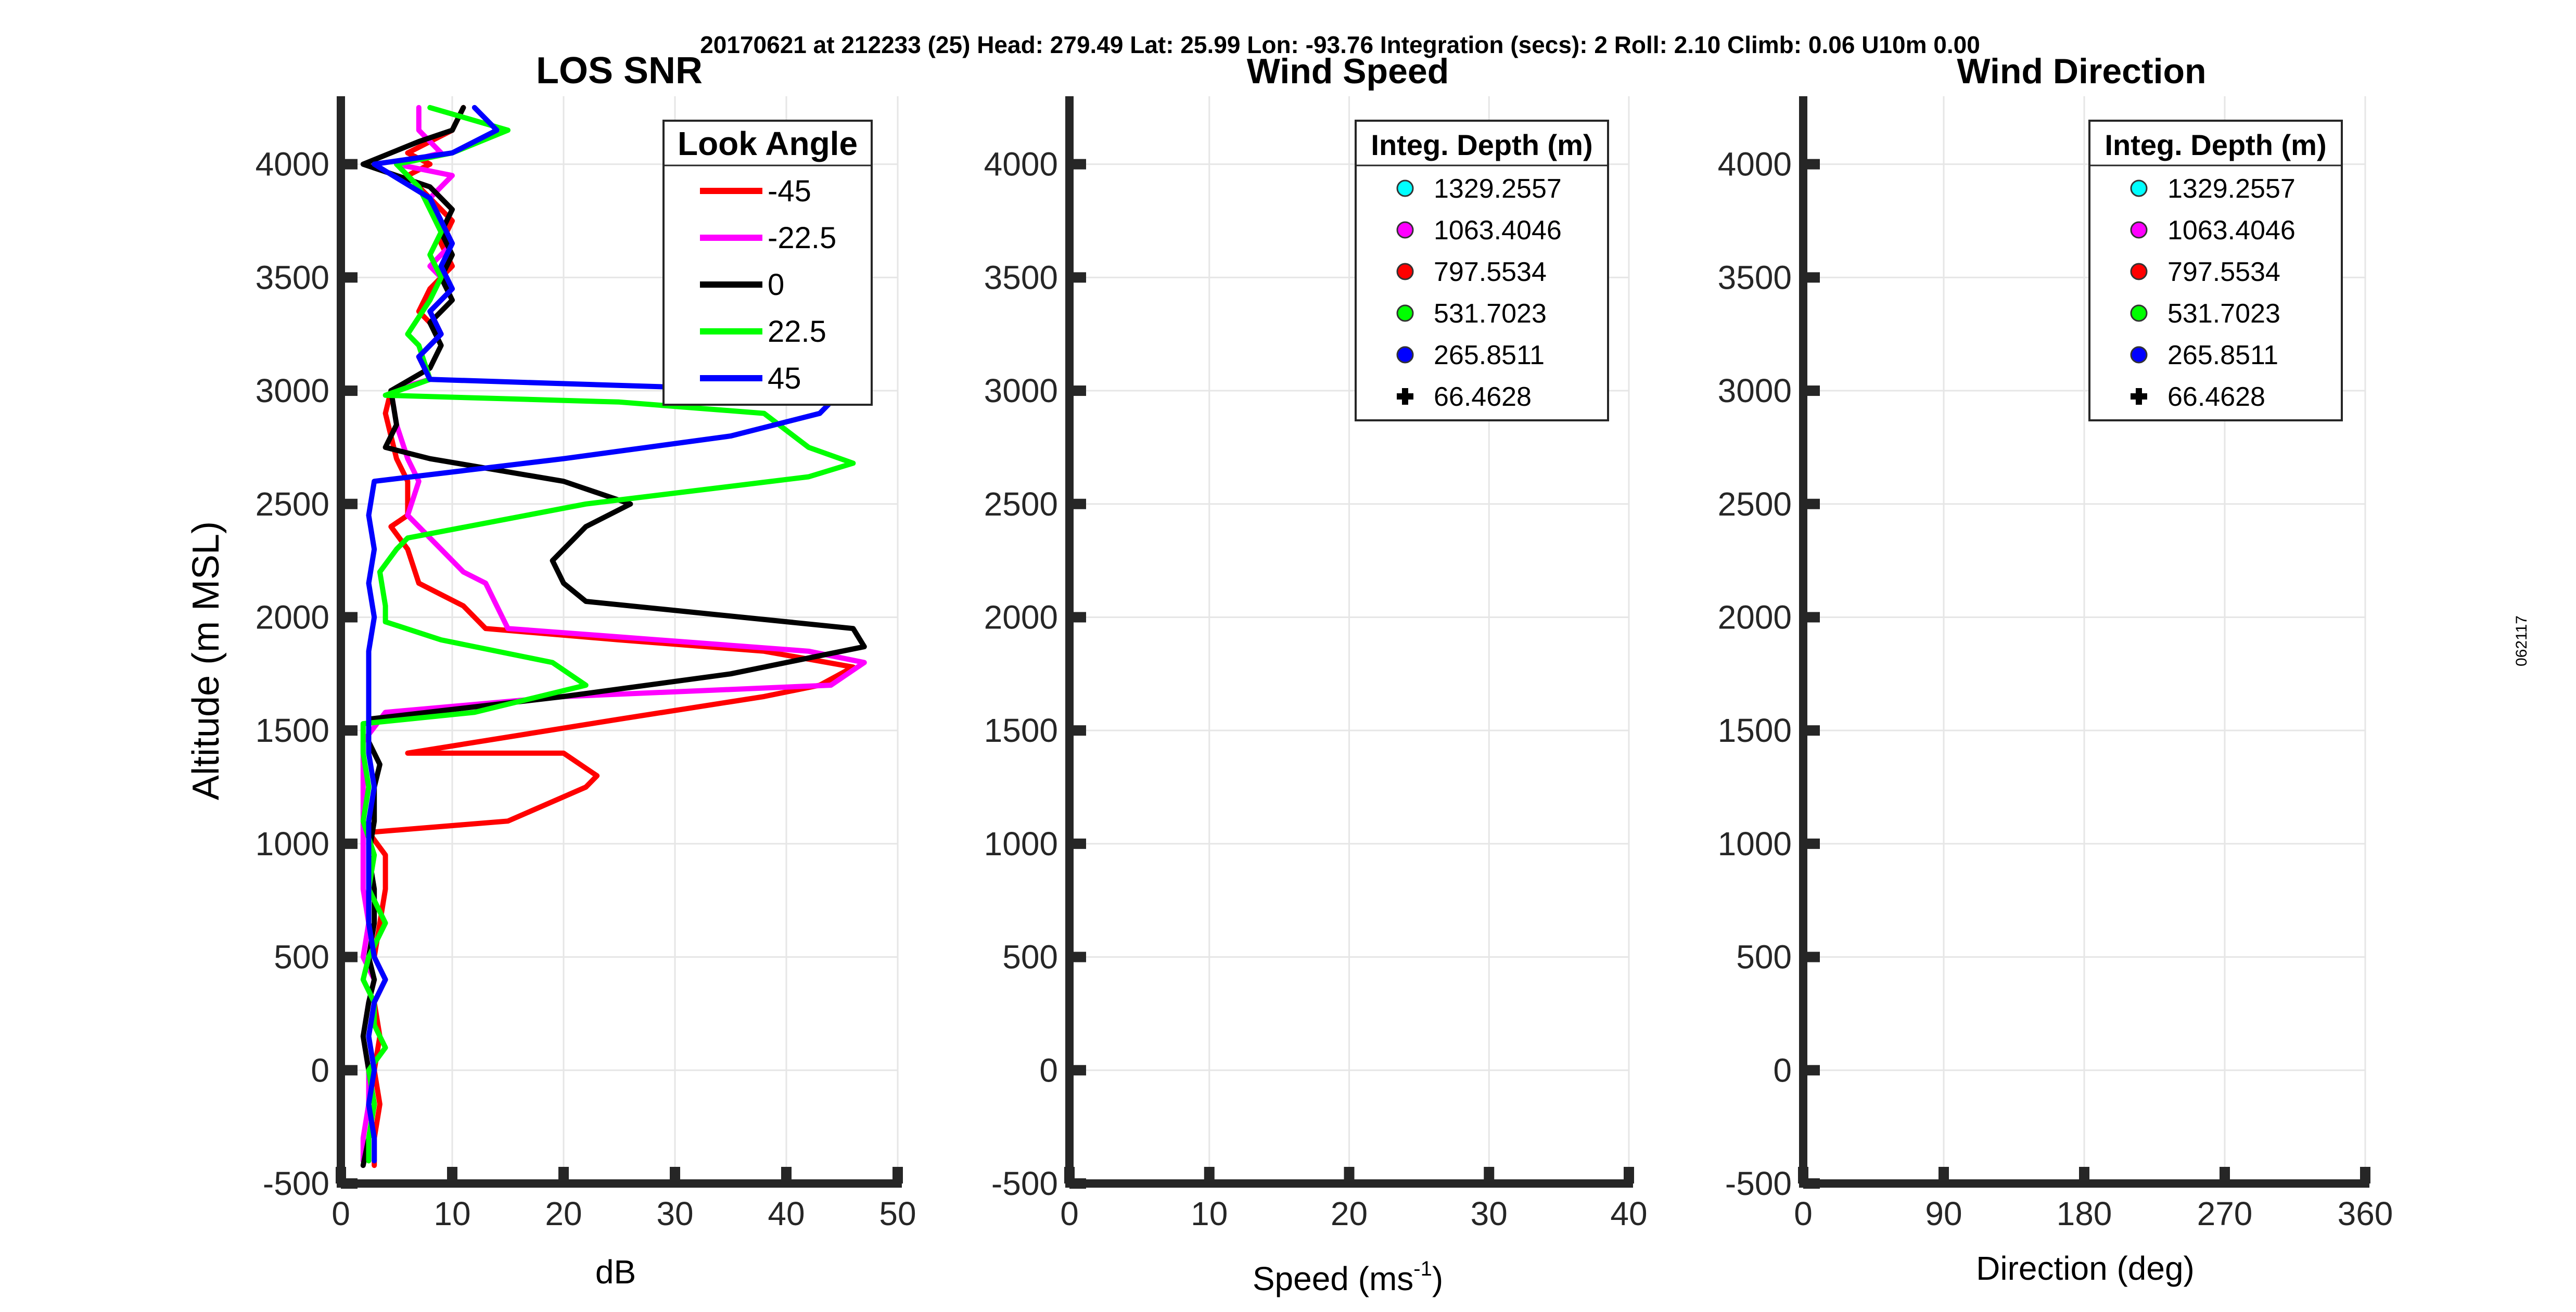  Describe the element at coordinates (1405, 396) in the screenshot. I see `legend-marker-plus` at that location.